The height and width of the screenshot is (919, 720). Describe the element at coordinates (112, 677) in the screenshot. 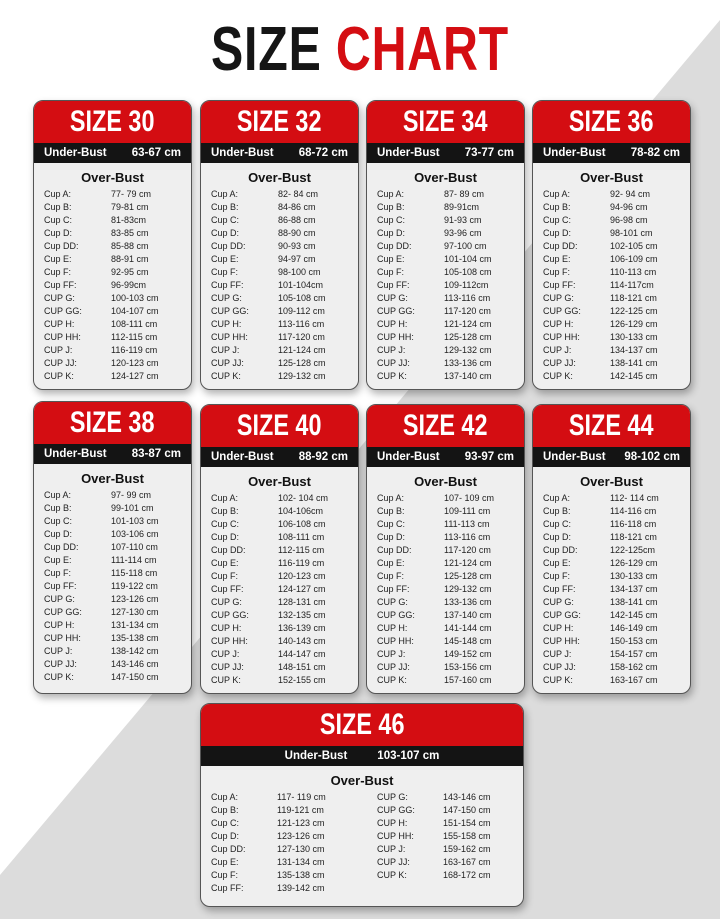

I see `cup-row: CUP K: 147-150 cm` at that location.